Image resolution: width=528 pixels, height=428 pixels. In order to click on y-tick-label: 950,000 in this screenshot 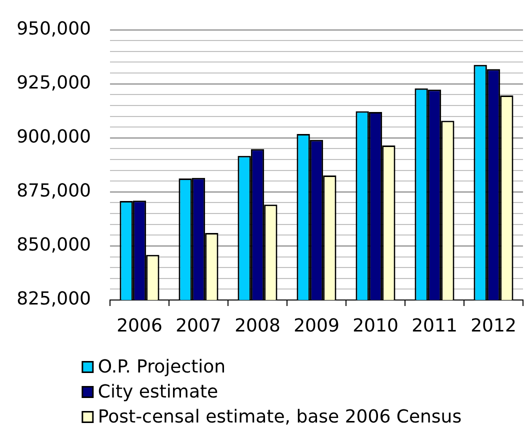, I will do `click(53, 29)`.